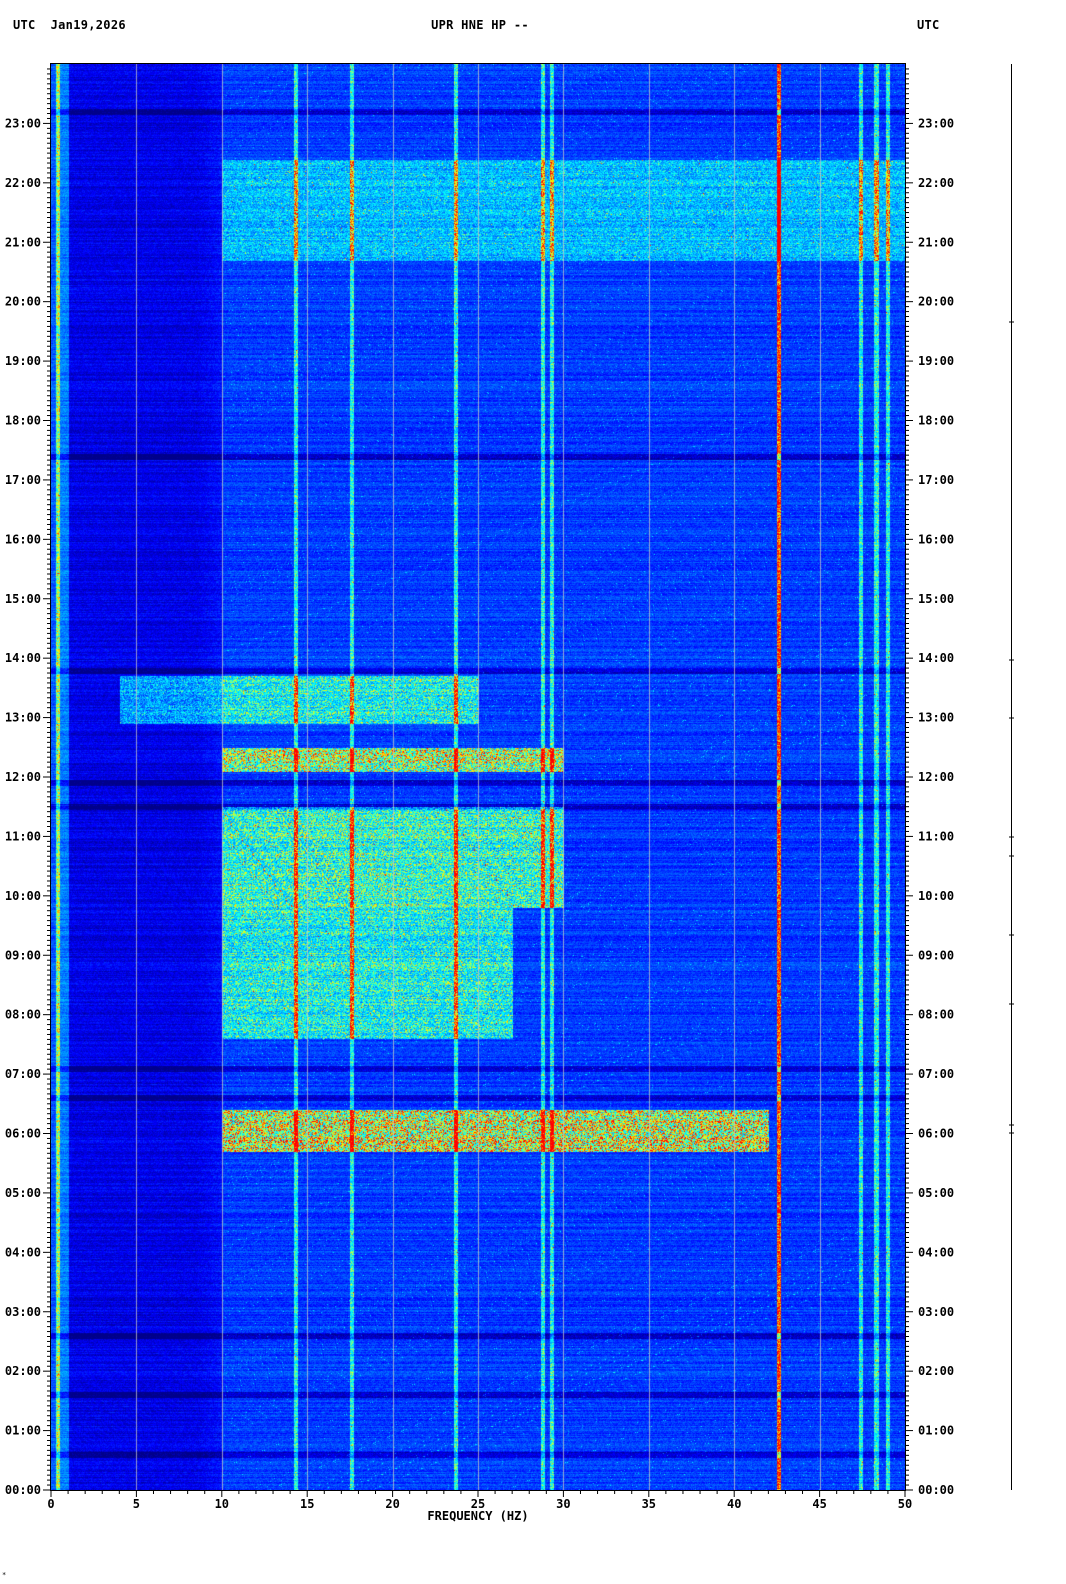 The height and width of the screenshot is (1584, 1066). What do you see at coordinates (4, 1575) in the screenshot?
I see `footnote-mark: *` at bounding box center [4, 1575].